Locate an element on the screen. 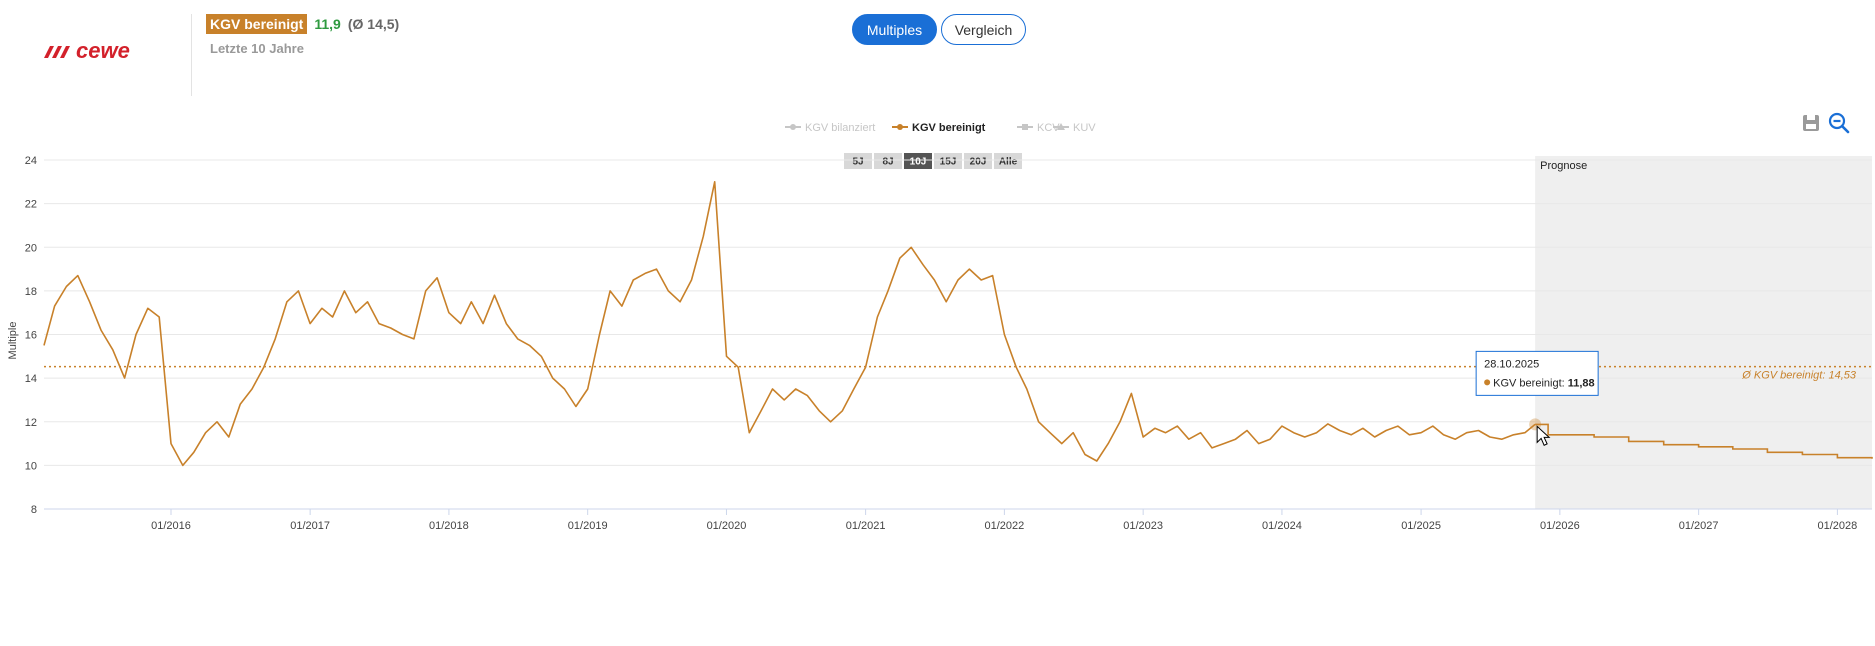  legend-label: KGV bilanziert is located at coordinates (840, 128).